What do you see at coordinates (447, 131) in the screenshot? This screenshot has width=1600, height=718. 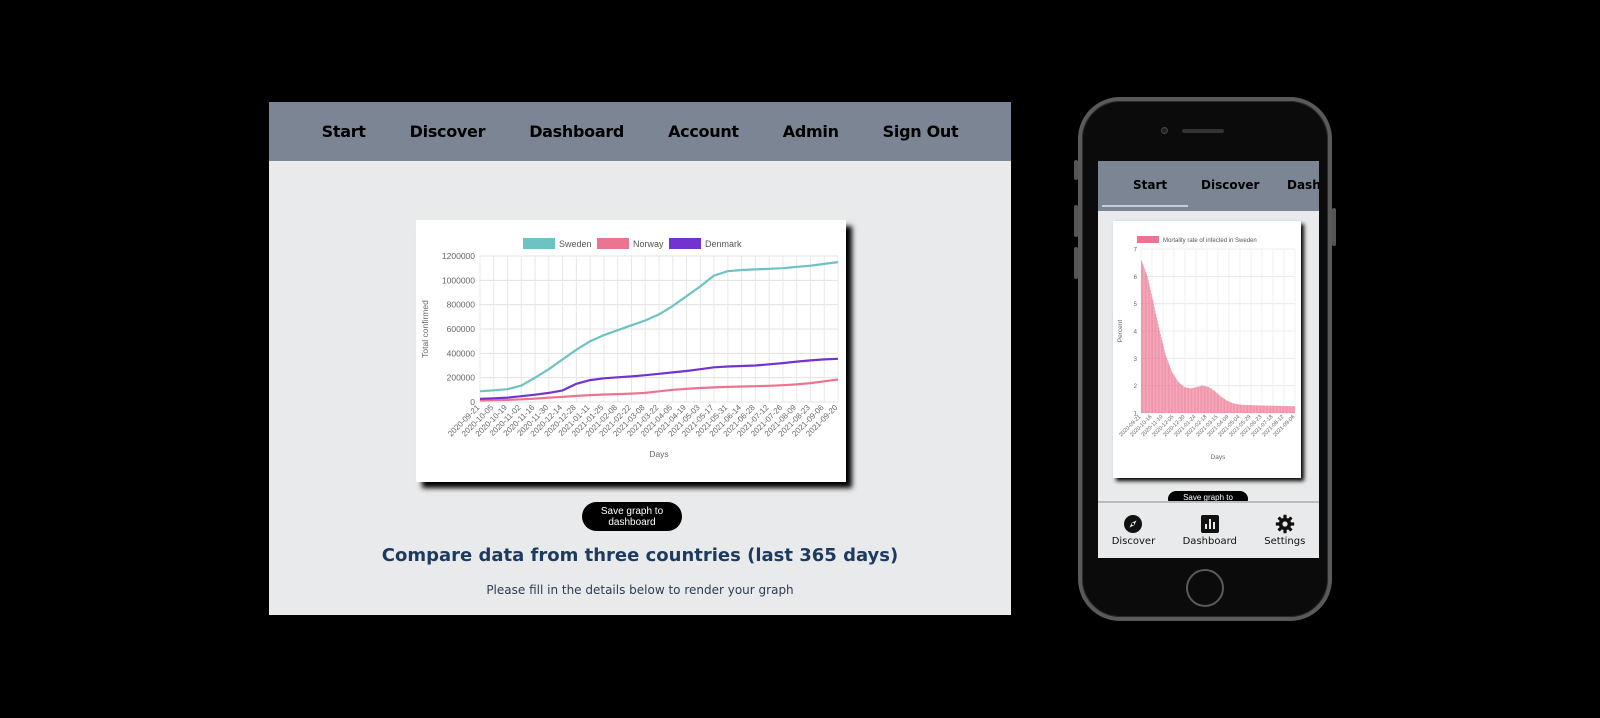 I see `nav-discover: Discover` at bounding box center [447, 131].